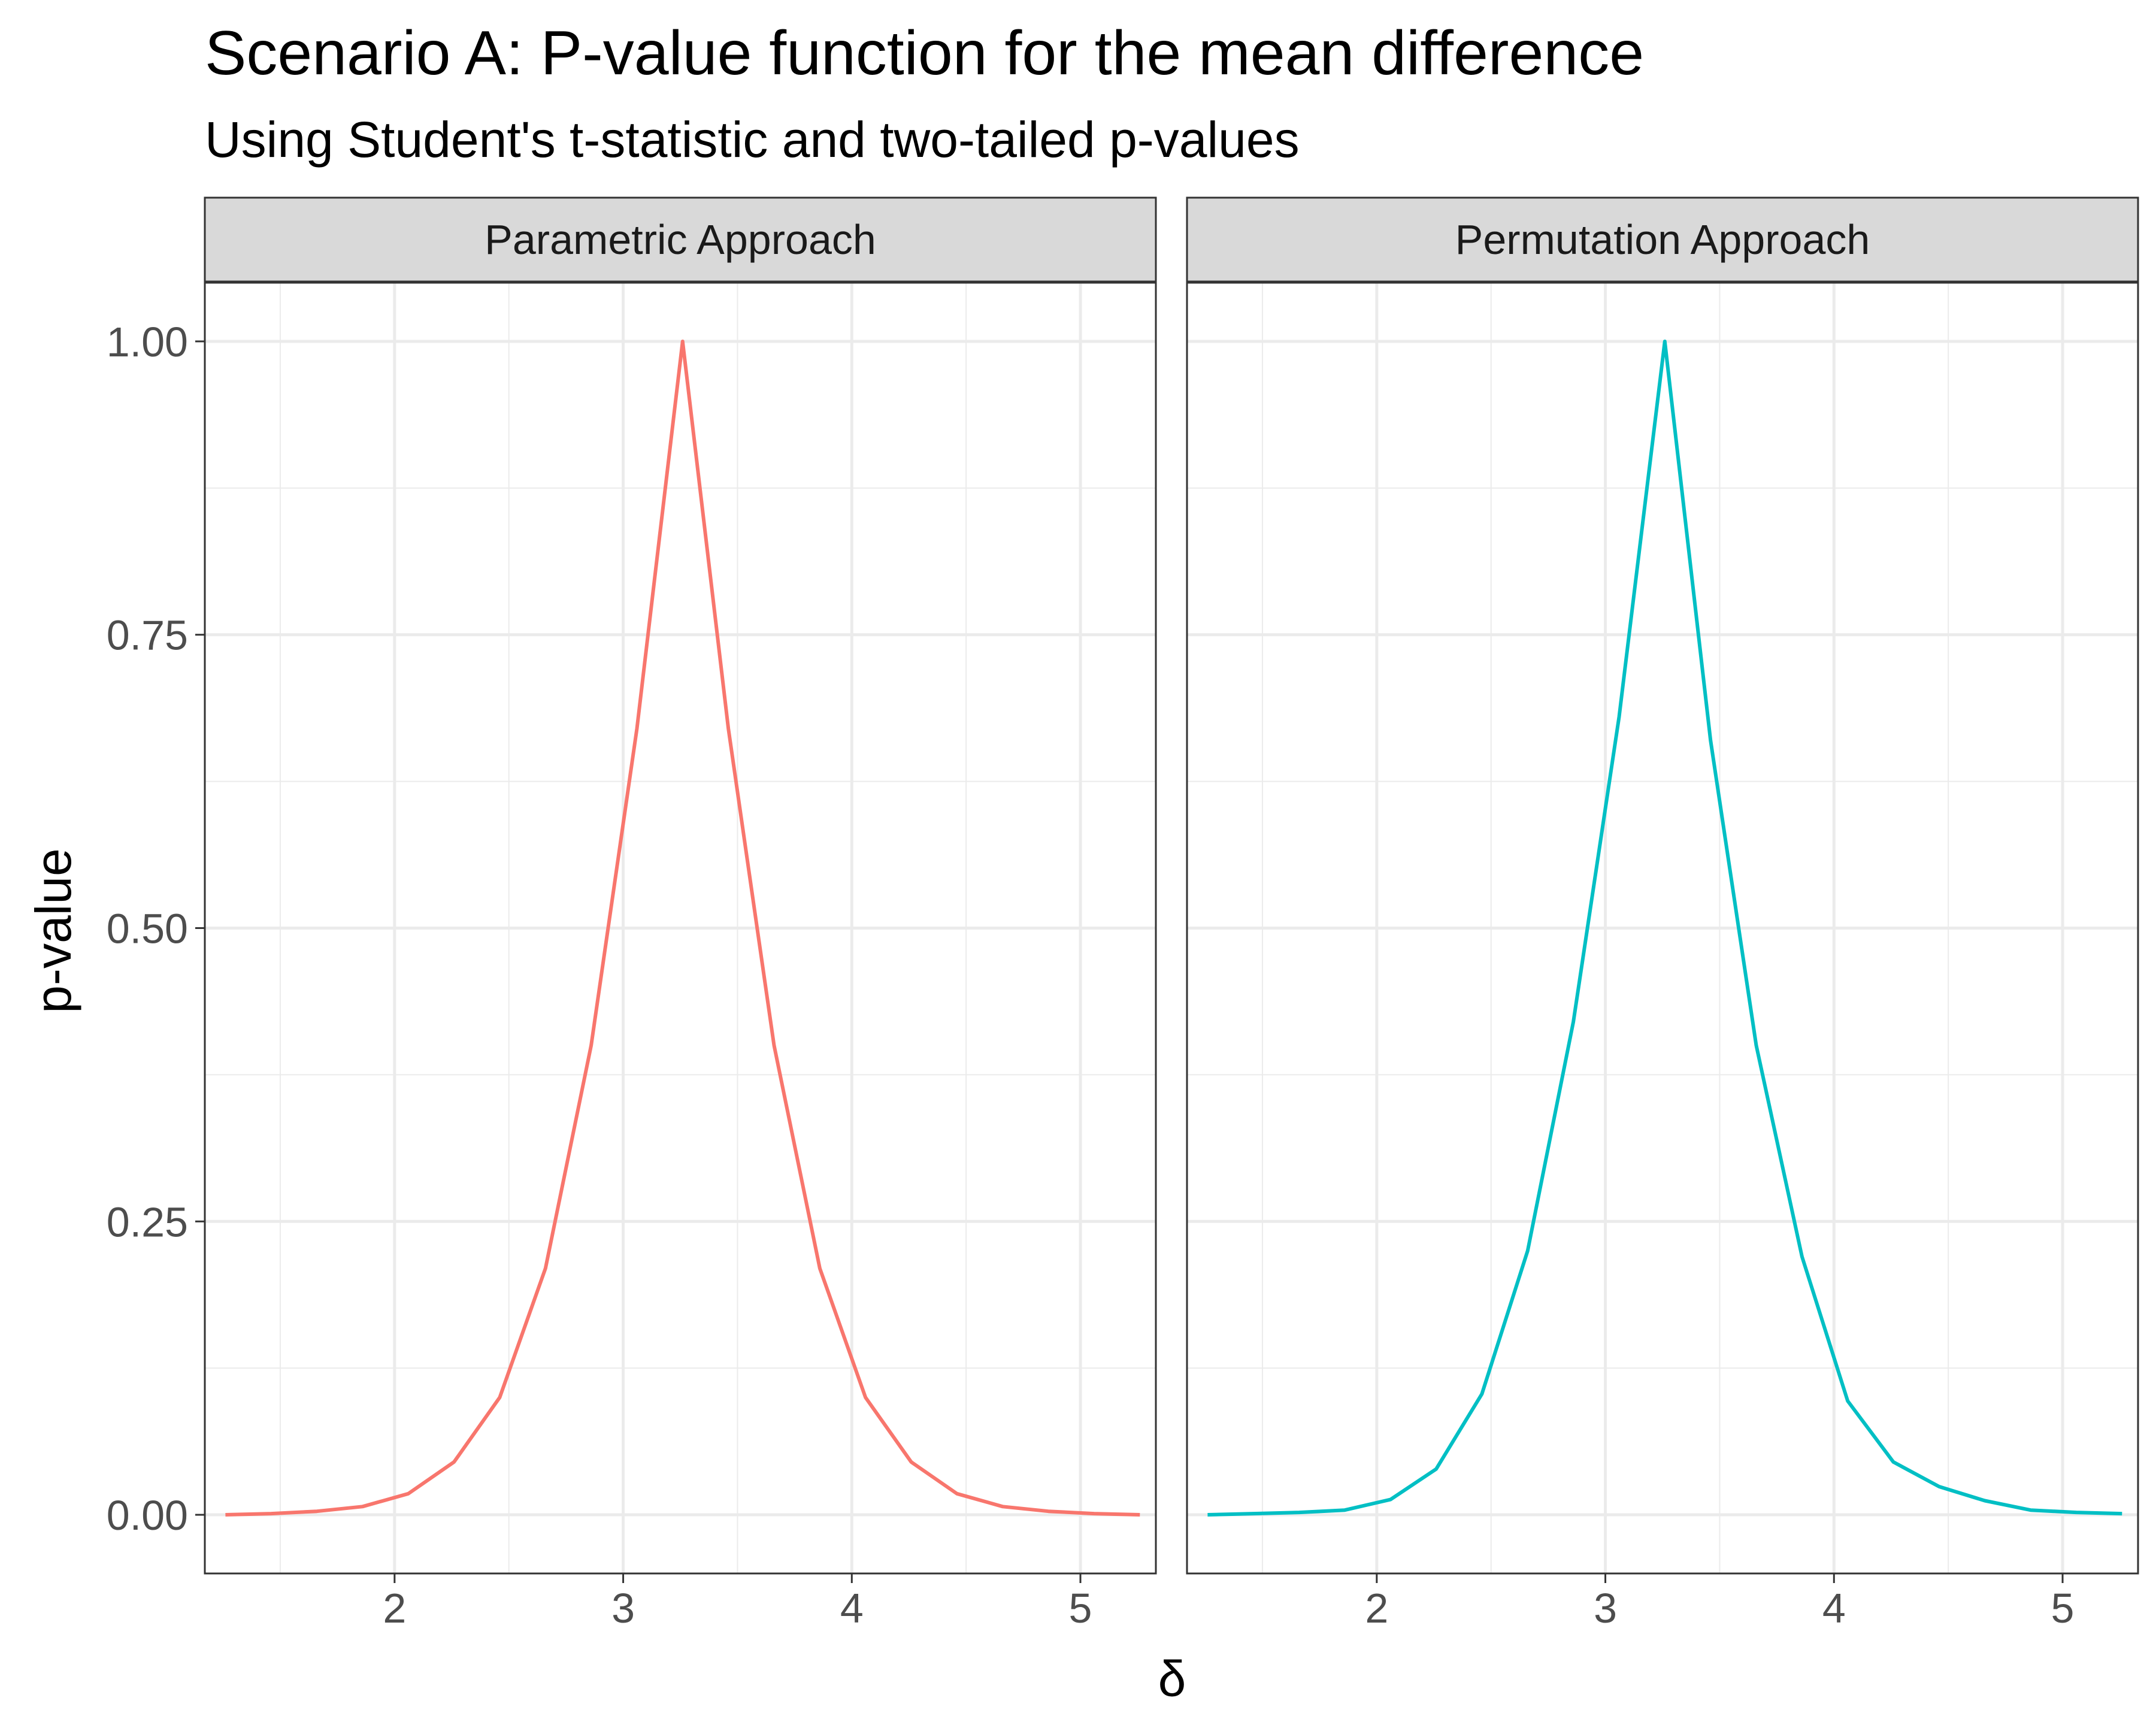 This screenshot has width=2156, height=1725. What do you see at coordinates (53, 930) in the screenshot?
I see `y-axis-title: p-value` at bounding box center [53, 930].